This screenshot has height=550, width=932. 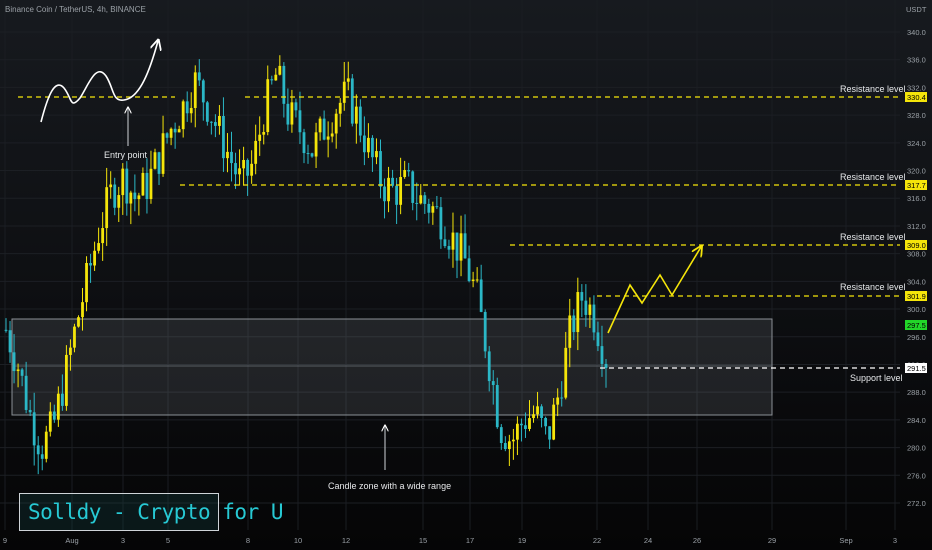 I want to click on price-tag-301: 301.9, so click(x=916, y=296).